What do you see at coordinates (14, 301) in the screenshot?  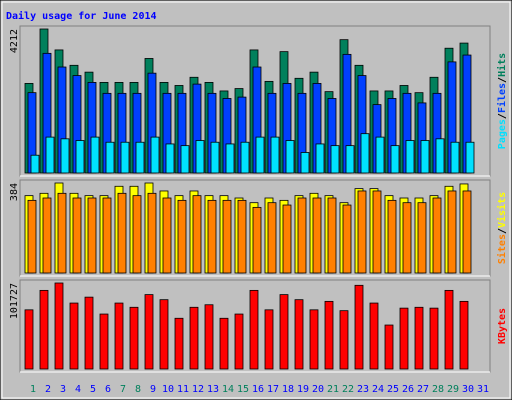 I see `y-tick-label: 101727` at bounding box center [14, 301].